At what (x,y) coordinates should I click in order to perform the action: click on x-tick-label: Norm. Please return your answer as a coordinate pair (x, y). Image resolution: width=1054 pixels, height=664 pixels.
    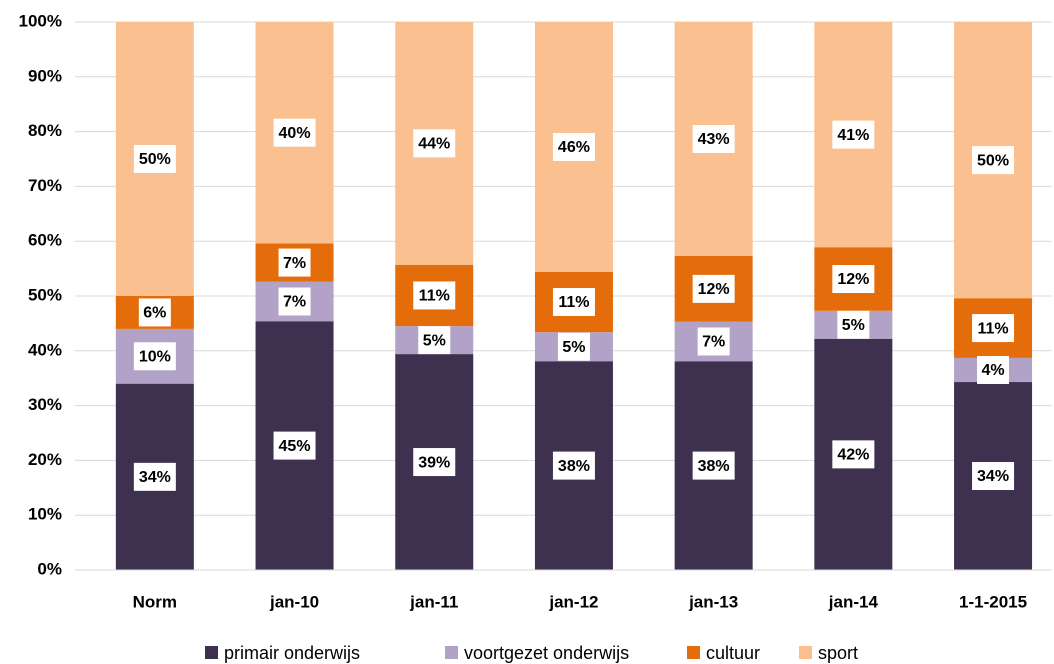
    Looking at the image, I should click on (155, 601).